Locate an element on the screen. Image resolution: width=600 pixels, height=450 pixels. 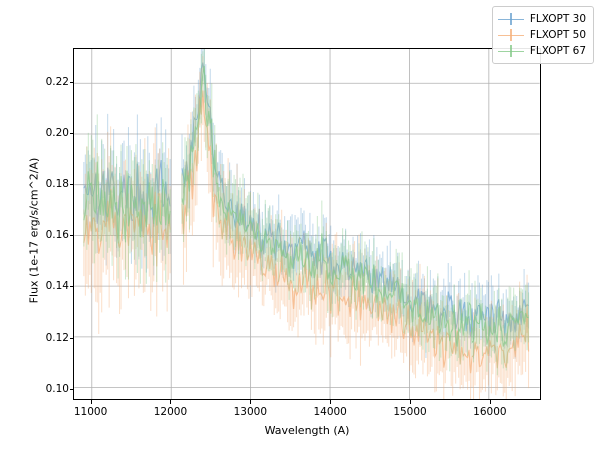
y-tick-label: 0.14 is located at coordinates (57, 286).